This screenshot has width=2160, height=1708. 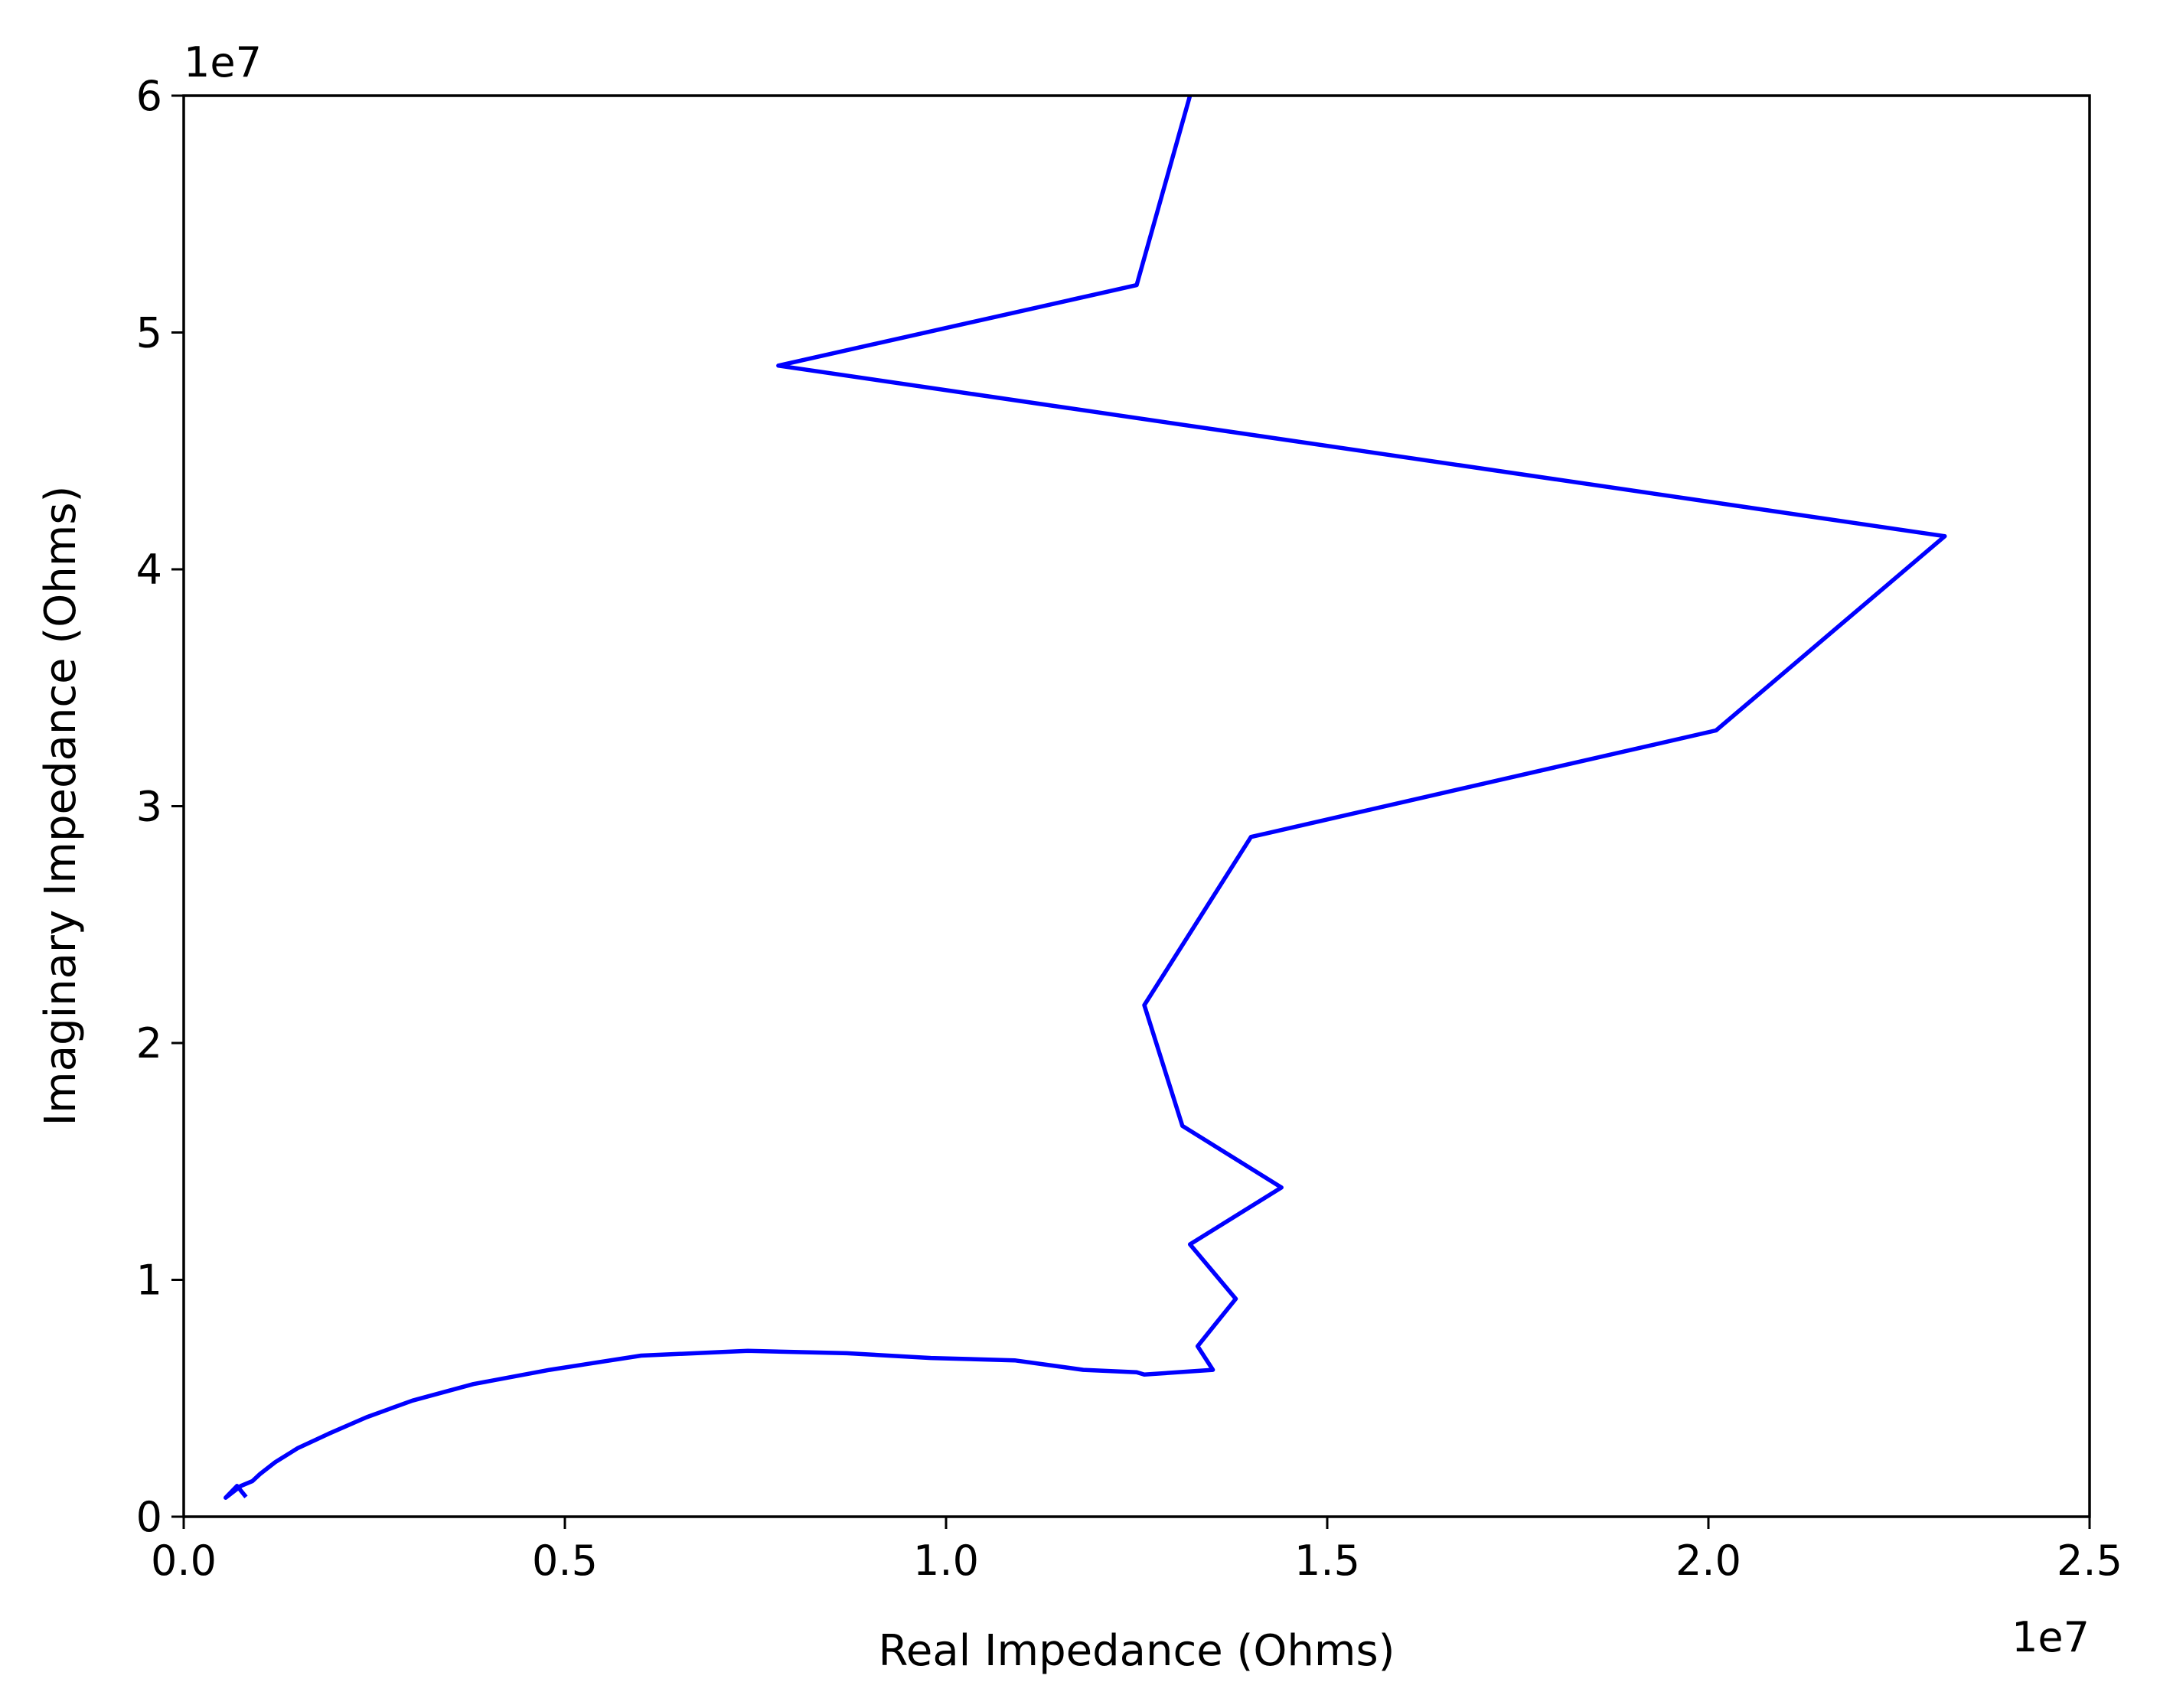 What do you see at coordinates (61, 806) in the screenshot?
I see `y-axis-label: Imaginary Impedance (Ohms)` at bounding box center [61, 806].